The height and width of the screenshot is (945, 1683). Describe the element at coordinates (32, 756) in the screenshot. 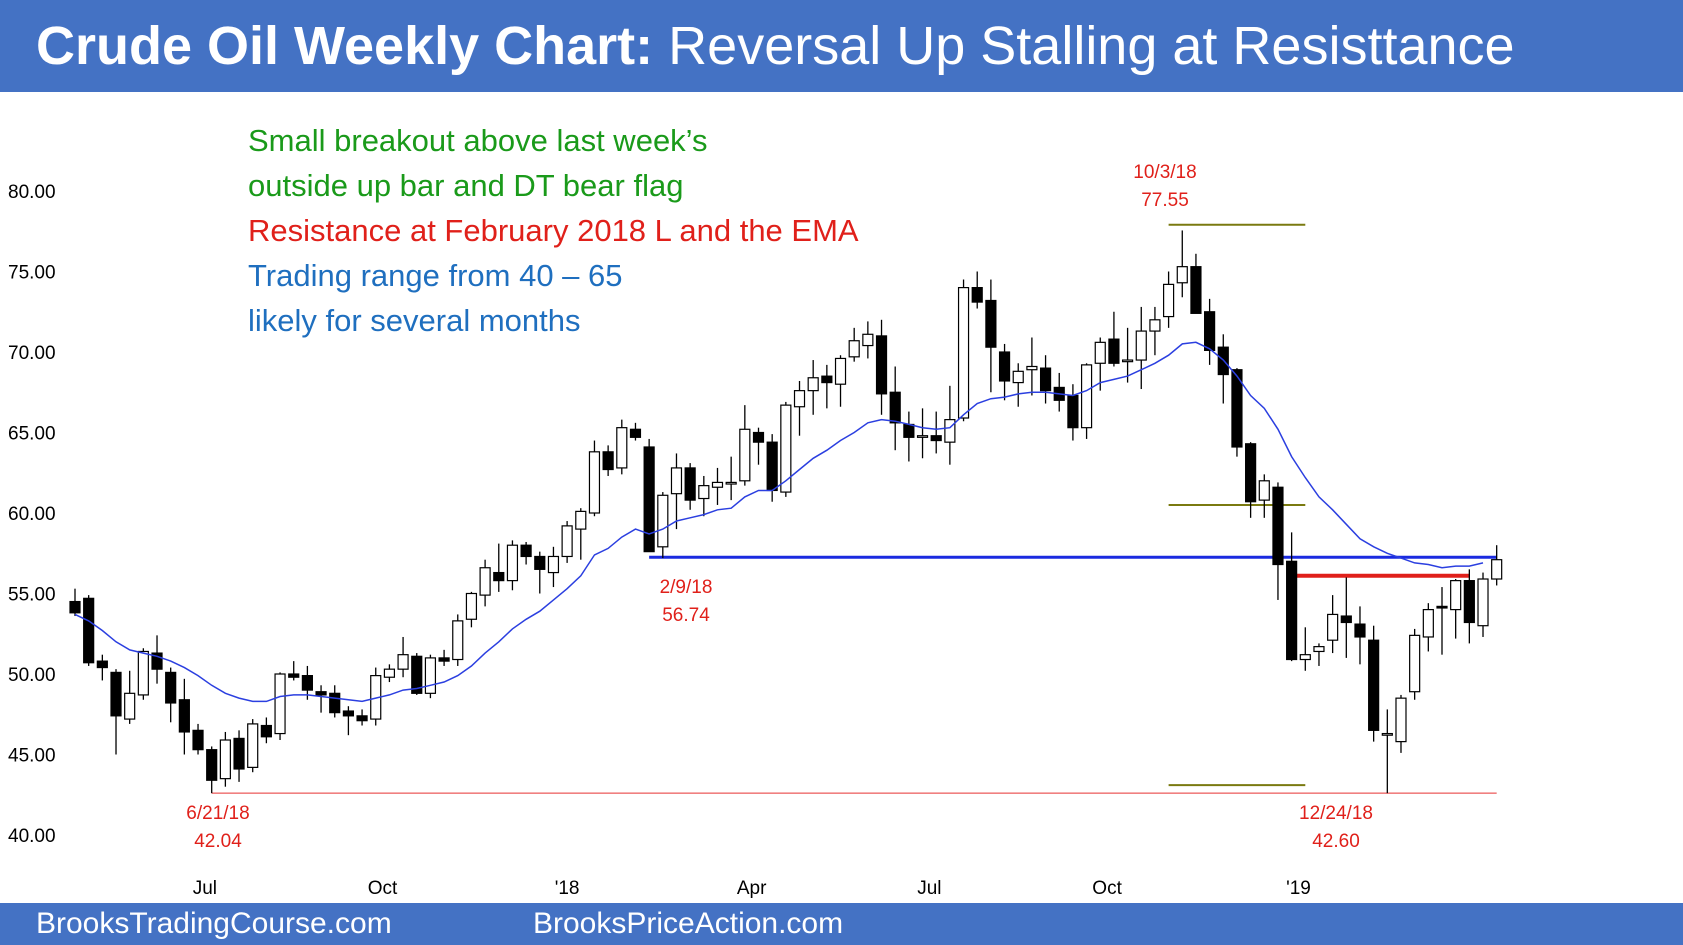

I see `y-tick-label: 45.00` at that location.